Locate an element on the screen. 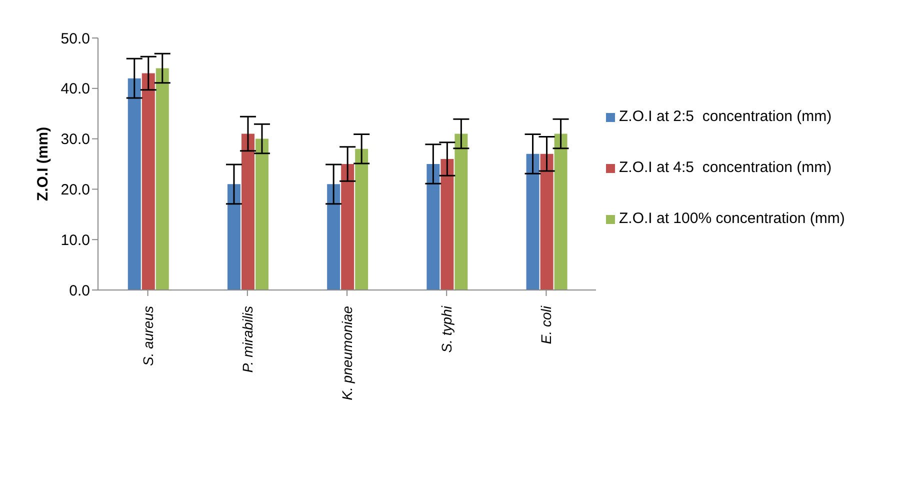 Image resolution: width=904 pixels, height=478 pixels. x-tick-label: S. aureus is located at coordinates (148, 336).